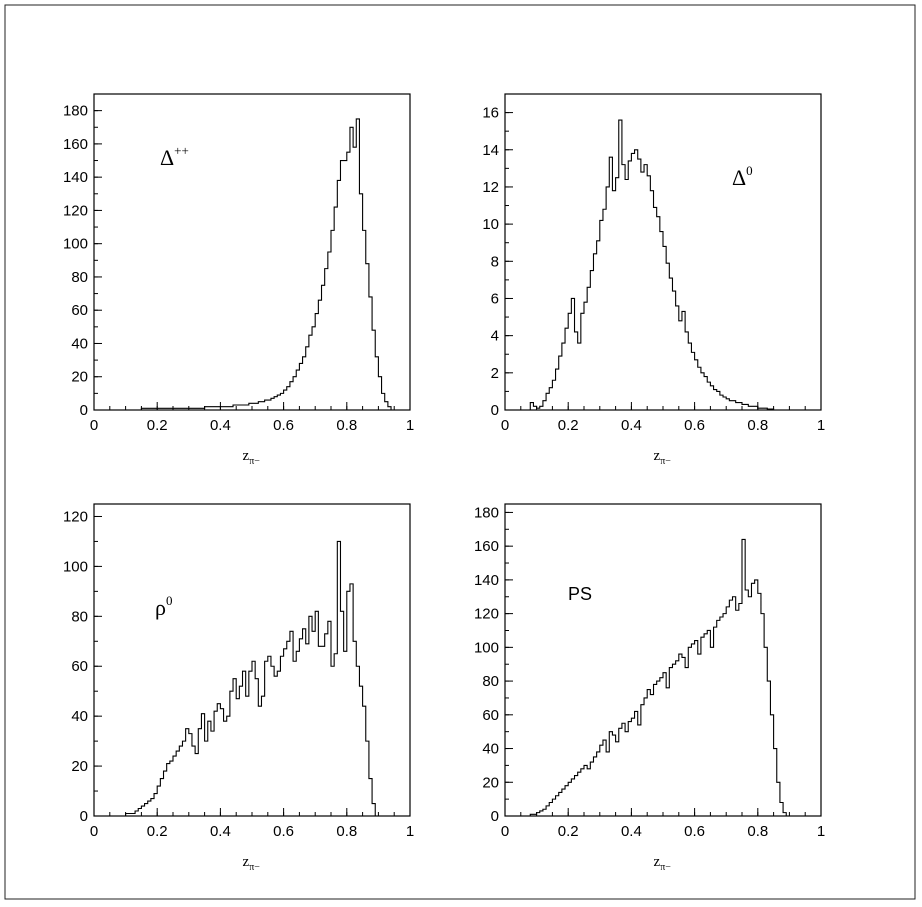 The height and width of the screenshot is (907, 922). I want to click on panel-rho-0-ytick-label: 120, so click(75, 516).